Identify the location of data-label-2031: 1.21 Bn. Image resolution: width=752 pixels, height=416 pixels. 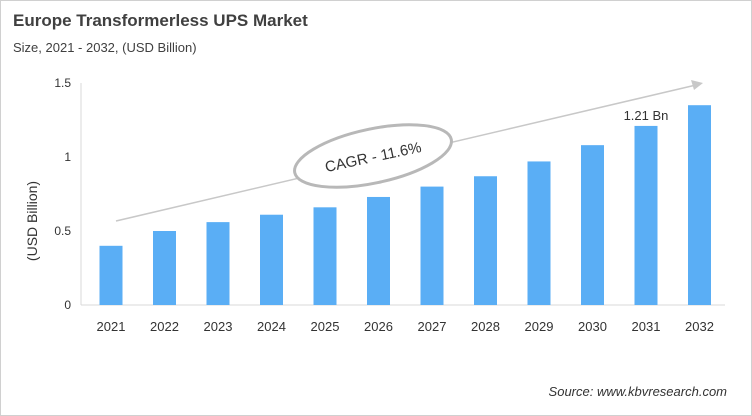
(646, 115).